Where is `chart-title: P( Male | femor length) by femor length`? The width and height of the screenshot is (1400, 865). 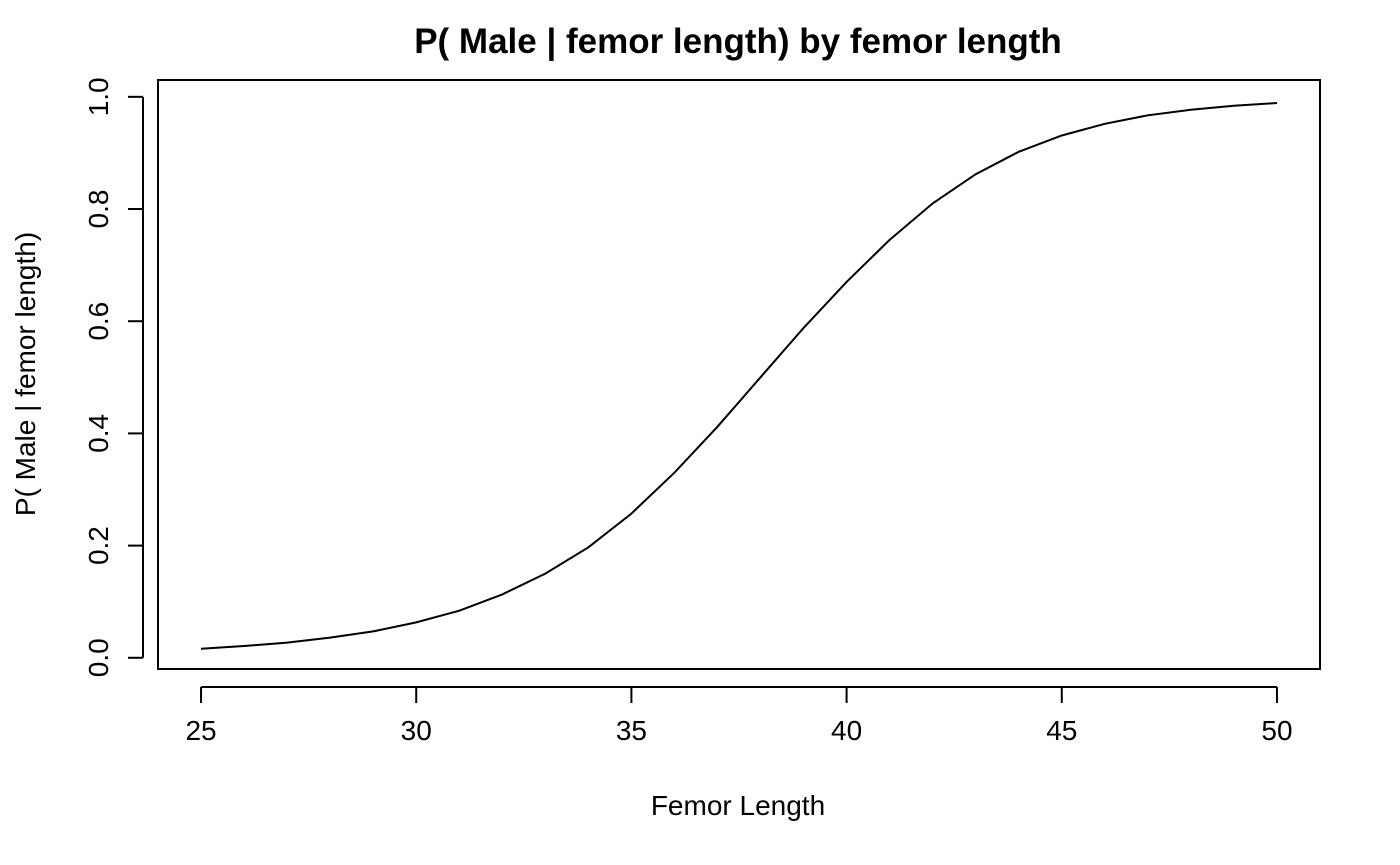 chart-title: P( Male | femor length) by femor length is located at coordinates (738, 41).